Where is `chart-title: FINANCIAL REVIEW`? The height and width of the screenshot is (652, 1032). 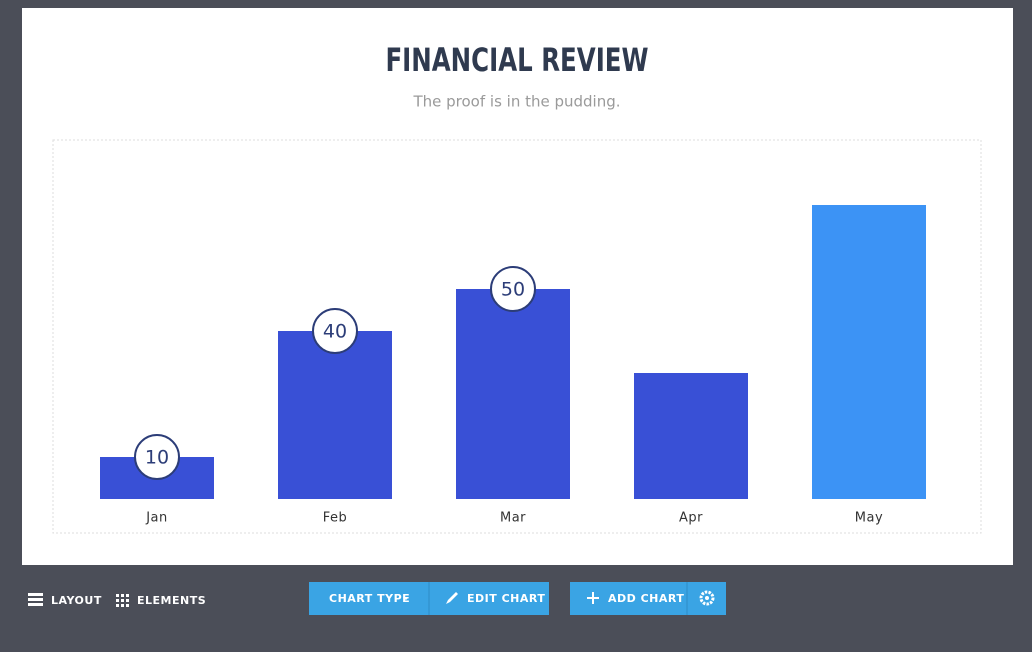
chart-title: FINANCIAL REVIEW is located at coordinates (516, 61).